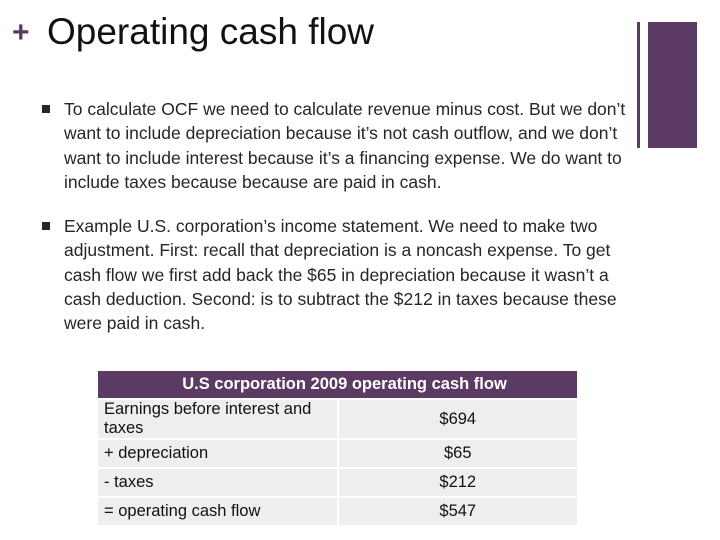 The height and width of the screenshot is (540, 720). I want to click on row-label: - taxes, so click(218, 482).